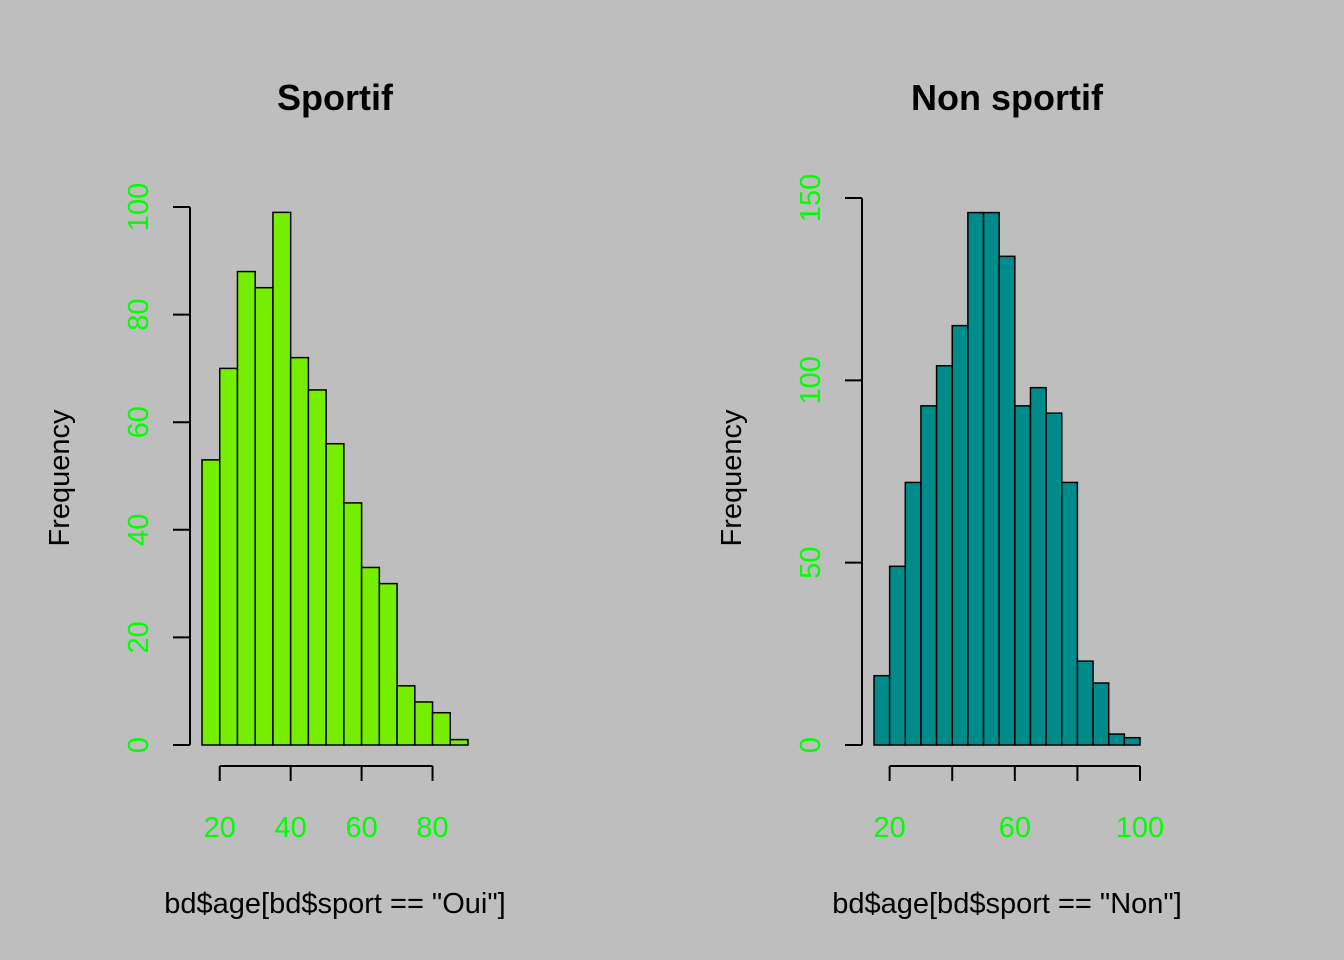 This screenshot has height=960, width=1344. I want to click on y-tick-label: 80, so click(139, 314).